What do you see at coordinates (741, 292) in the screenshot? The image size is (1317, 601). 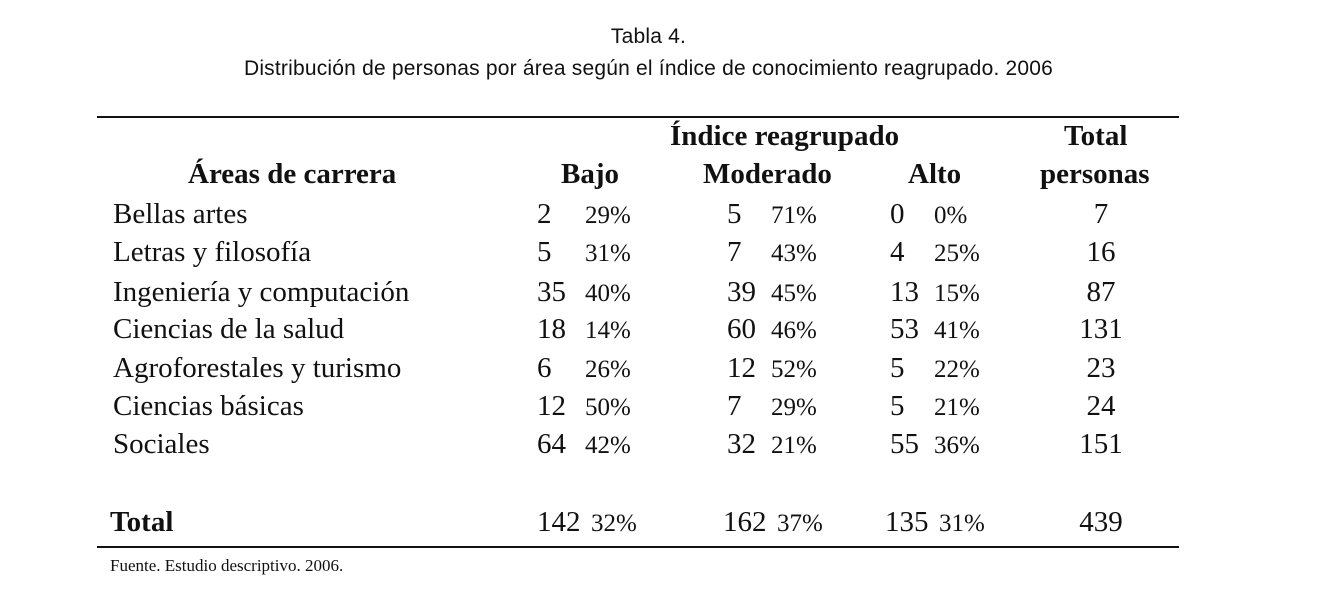 I see `moderado-count: 39` at bounding box center [741, 292].